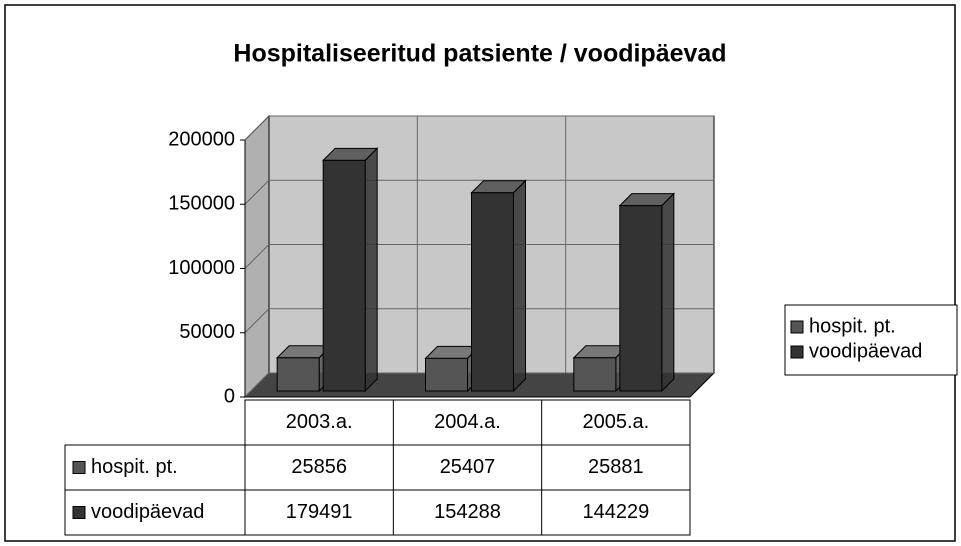  I want to click on legend-label: voodipäevad, so click(865, 351).